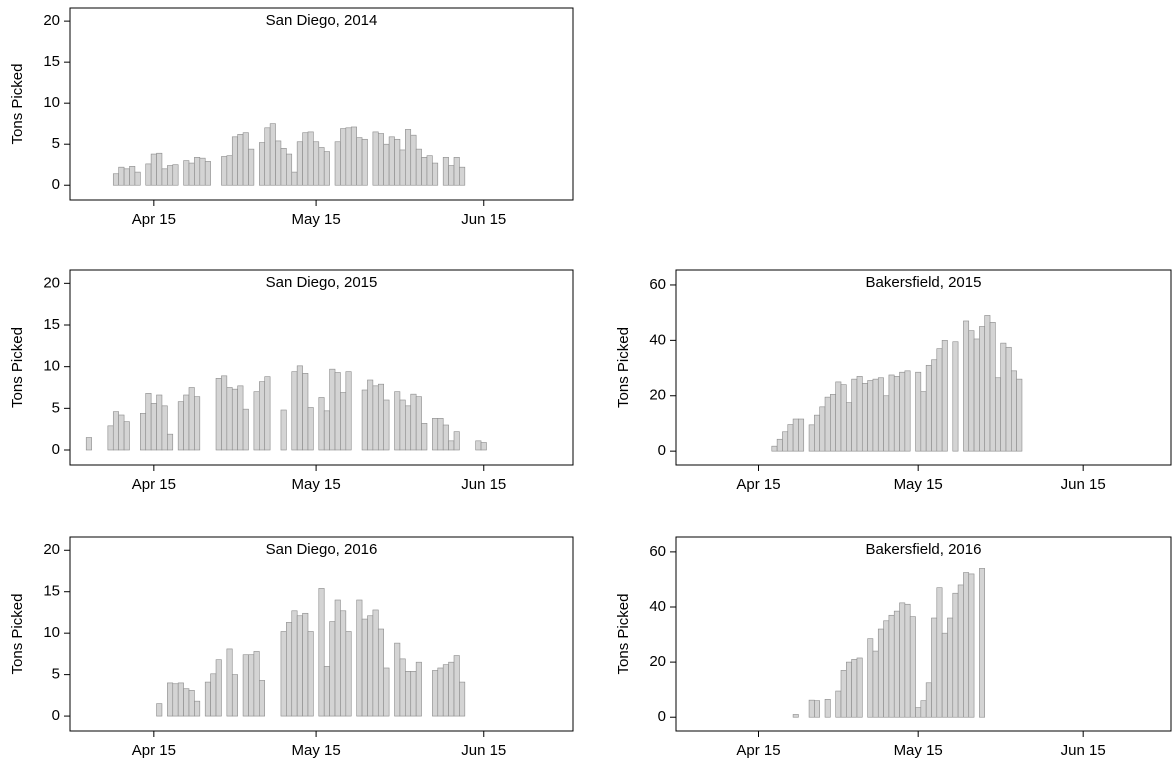  Describe the element at coordinates (322, 282) in the screenshot. I see `panel-title: San Diego, 2015` at that location.